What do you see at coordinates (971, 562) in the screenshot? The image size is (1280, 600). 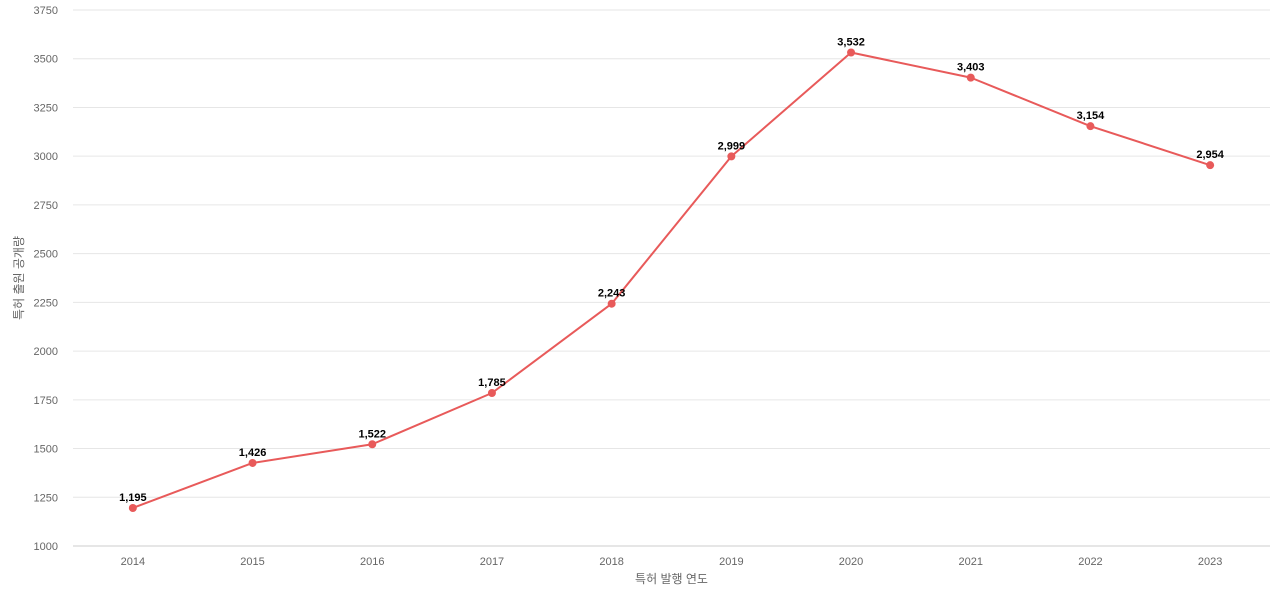 I see `x-tick-label: 2021` at bounding box center [971, 562].